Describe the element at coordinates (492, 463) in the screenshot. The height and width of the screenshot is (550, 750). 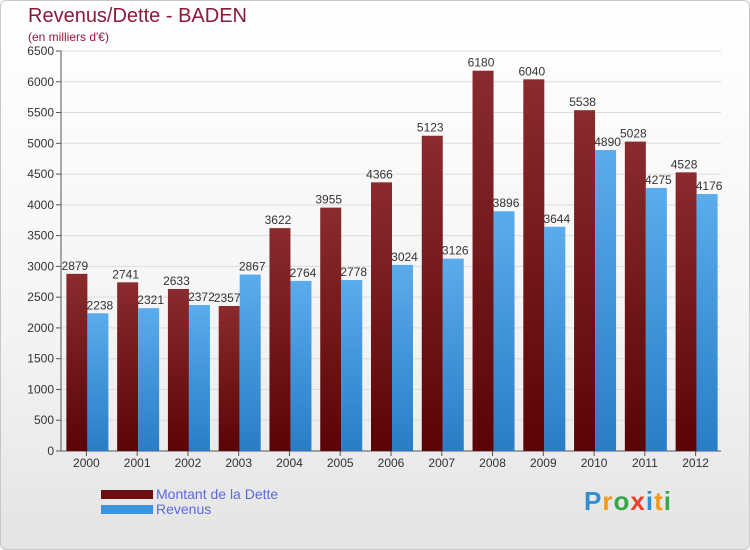
I see `x-tick-label: 2008` at that location.